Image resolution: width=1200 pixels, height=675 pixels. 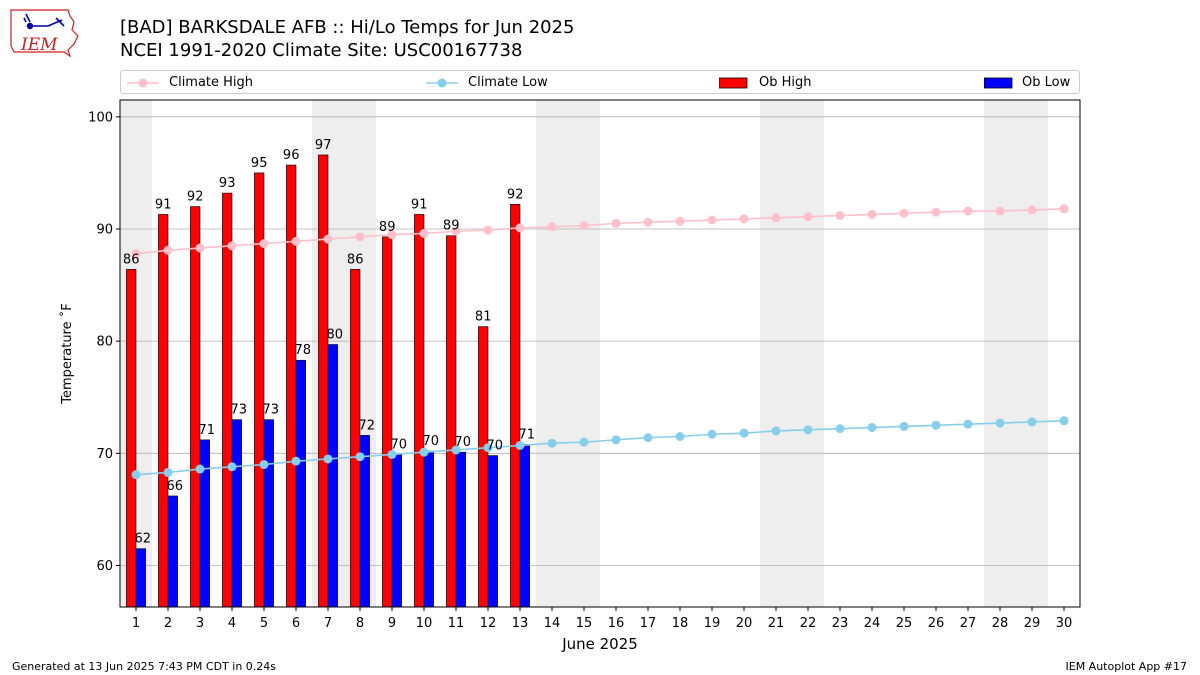 I want to click on x-tick-label: 27, so click(x=968, y=623).